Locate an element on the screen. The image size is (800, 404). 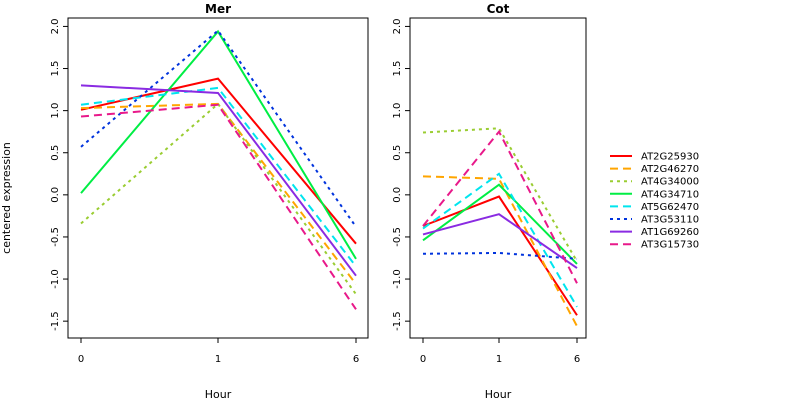
series-line-at5g62470 is located at coordinates (500, 240).